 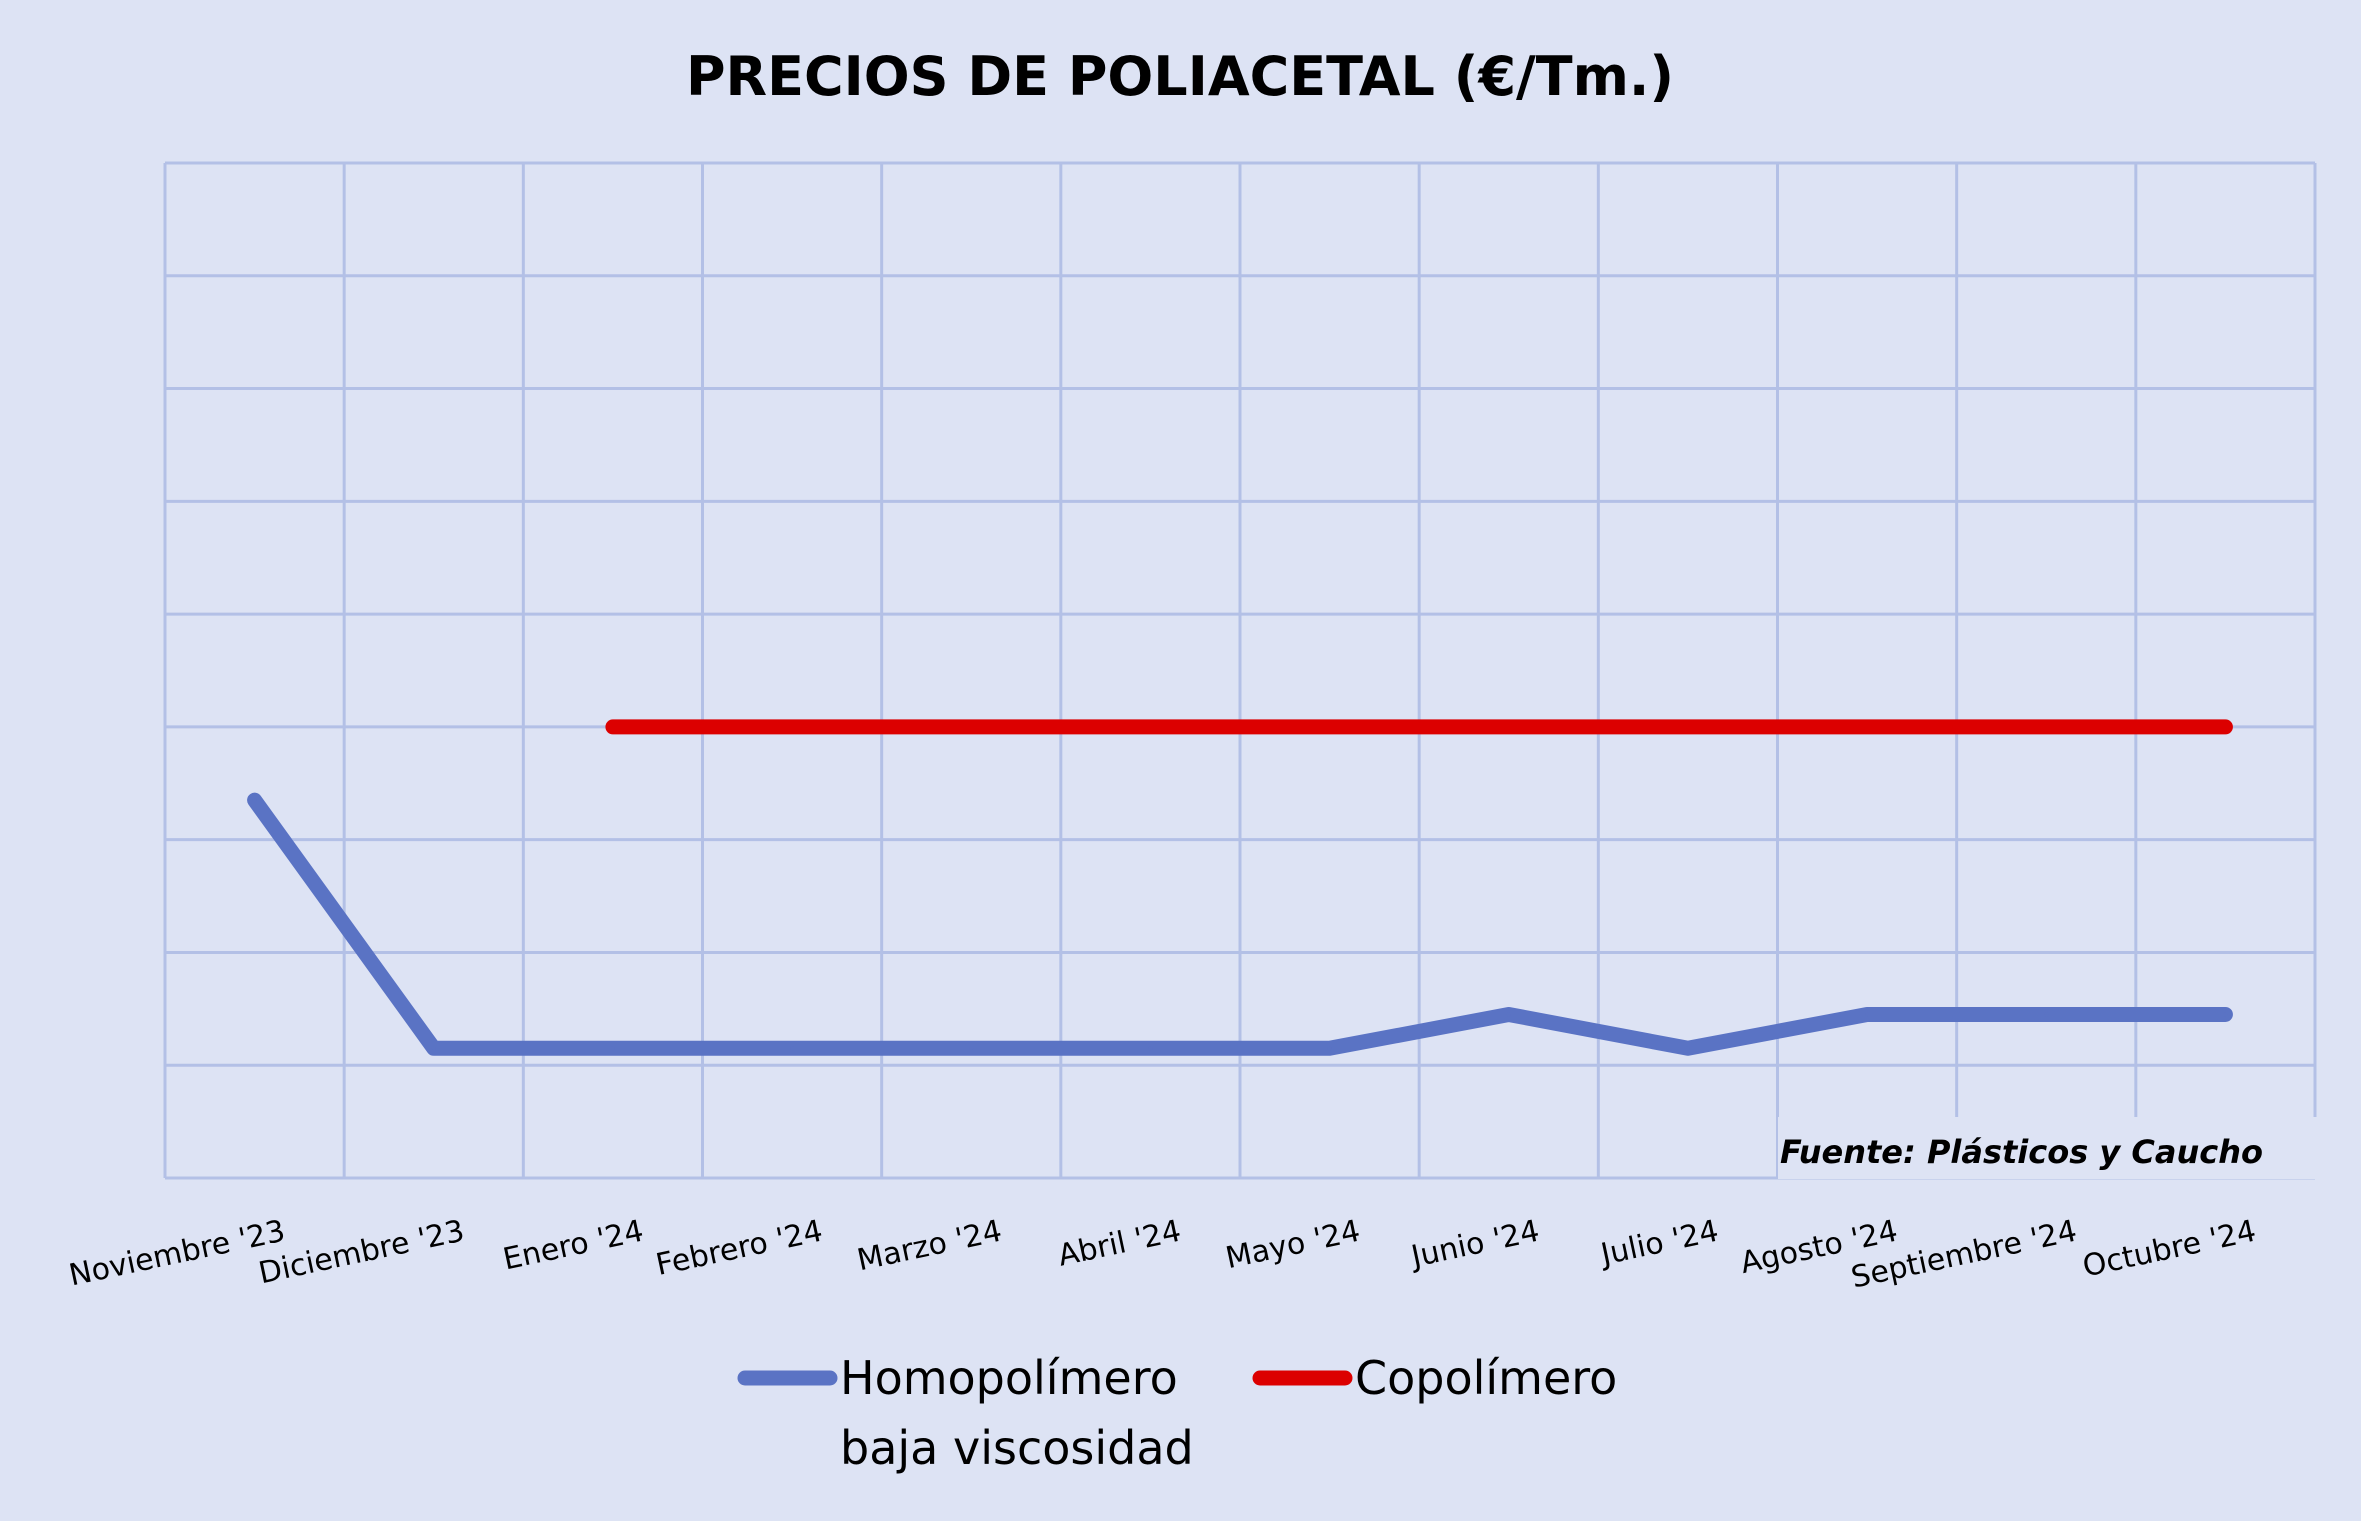 What do you see at coordinates (1177, 1413) in the screenshot?
I see `legend: Homopolímero baja viscosidad Copolímero` at bounding box center [1177, 1413].